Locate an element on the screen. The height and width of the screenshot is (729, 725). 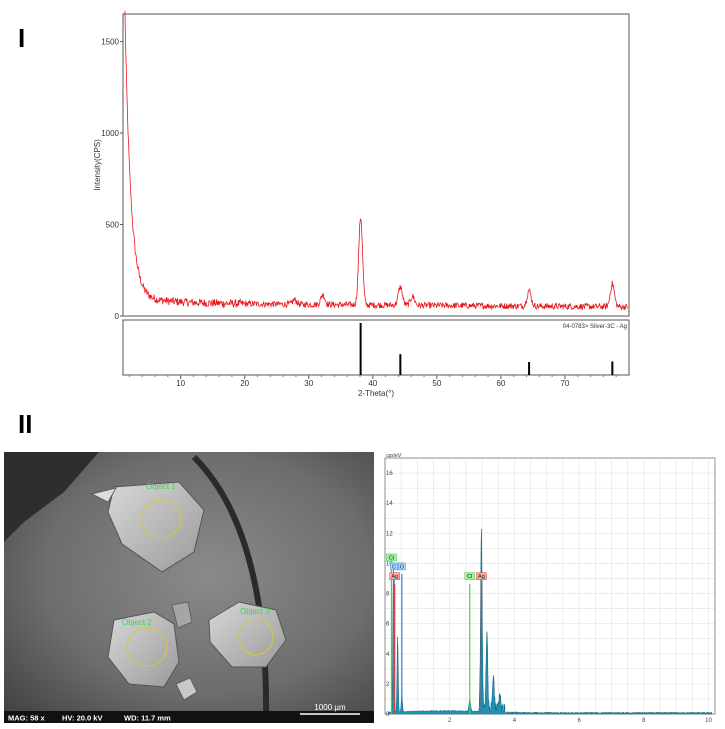
sem-sample-holder-rim is located at coordinates (230, 588).